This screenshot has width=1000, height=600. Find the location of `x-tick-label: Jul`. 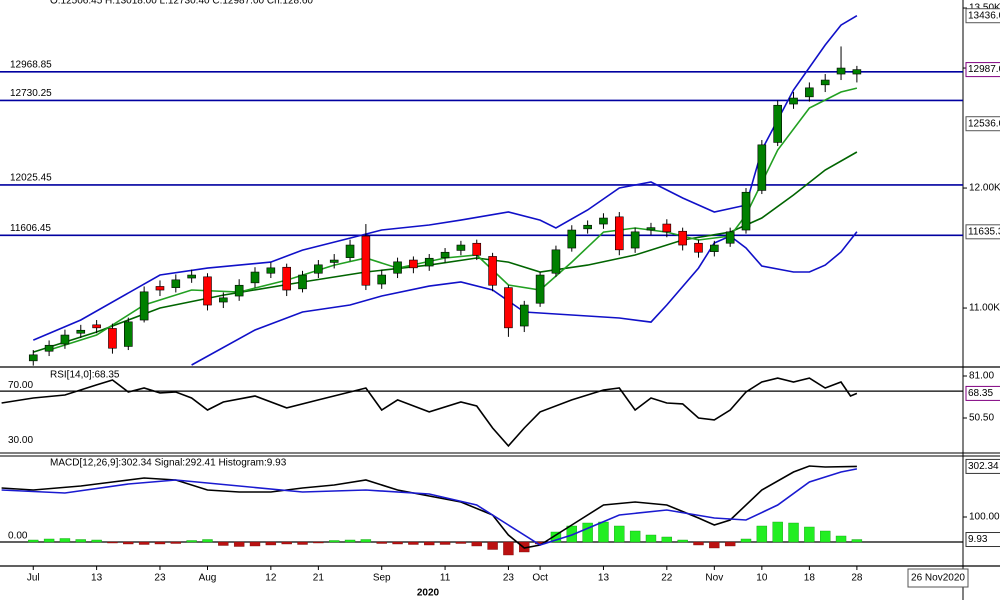

x-tick-label: Jul is located at coordinates (33, 578).